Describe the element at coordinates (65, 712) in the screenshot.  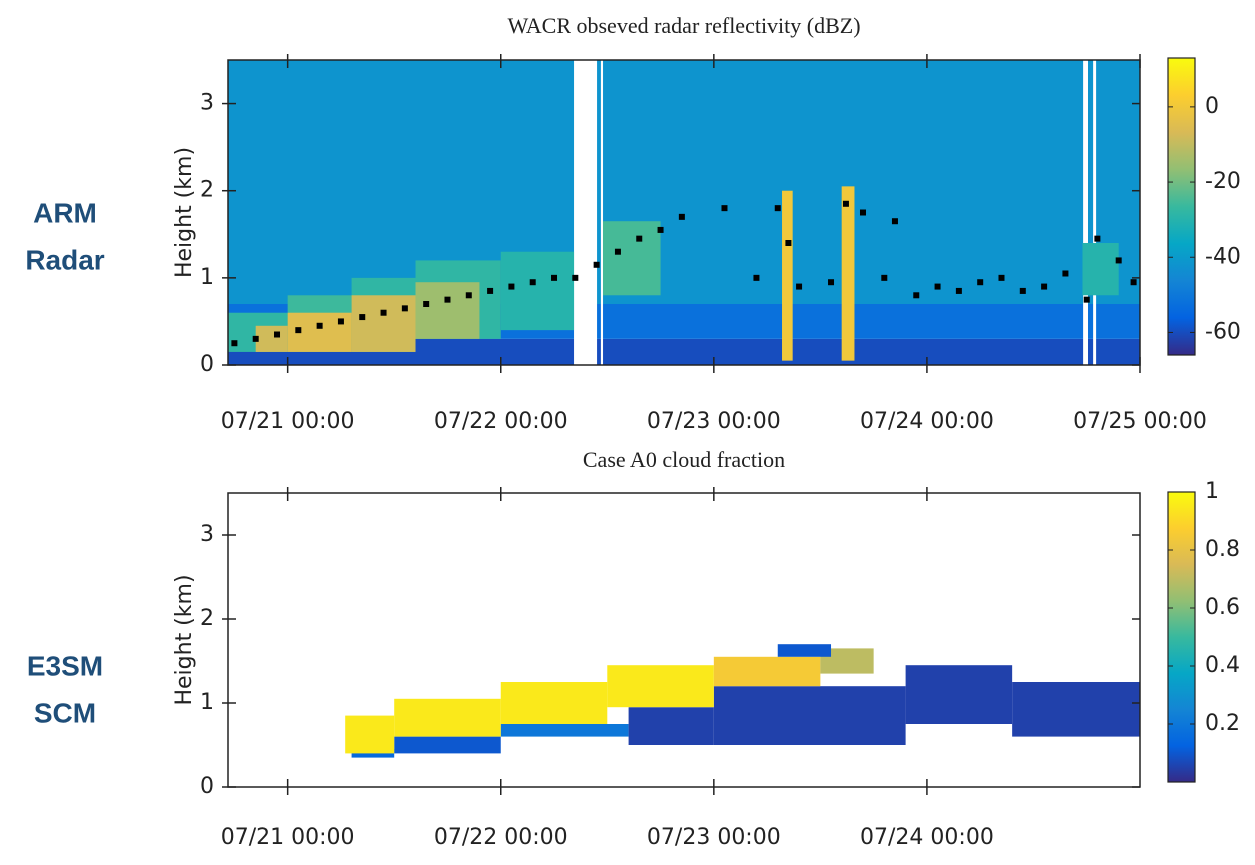
I see `row-label: SCM` at that location.